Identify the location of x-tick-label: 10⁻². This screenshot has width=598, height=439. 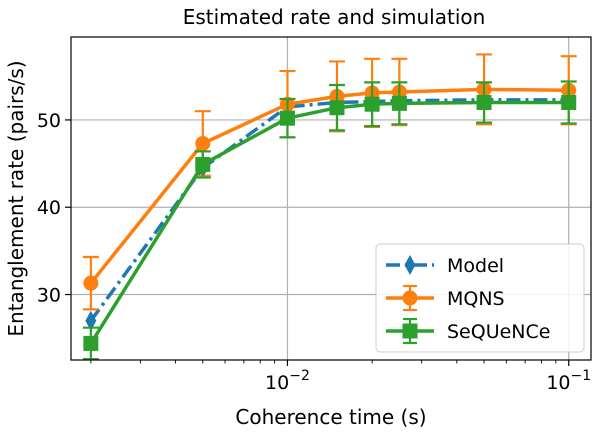
(287, 381).